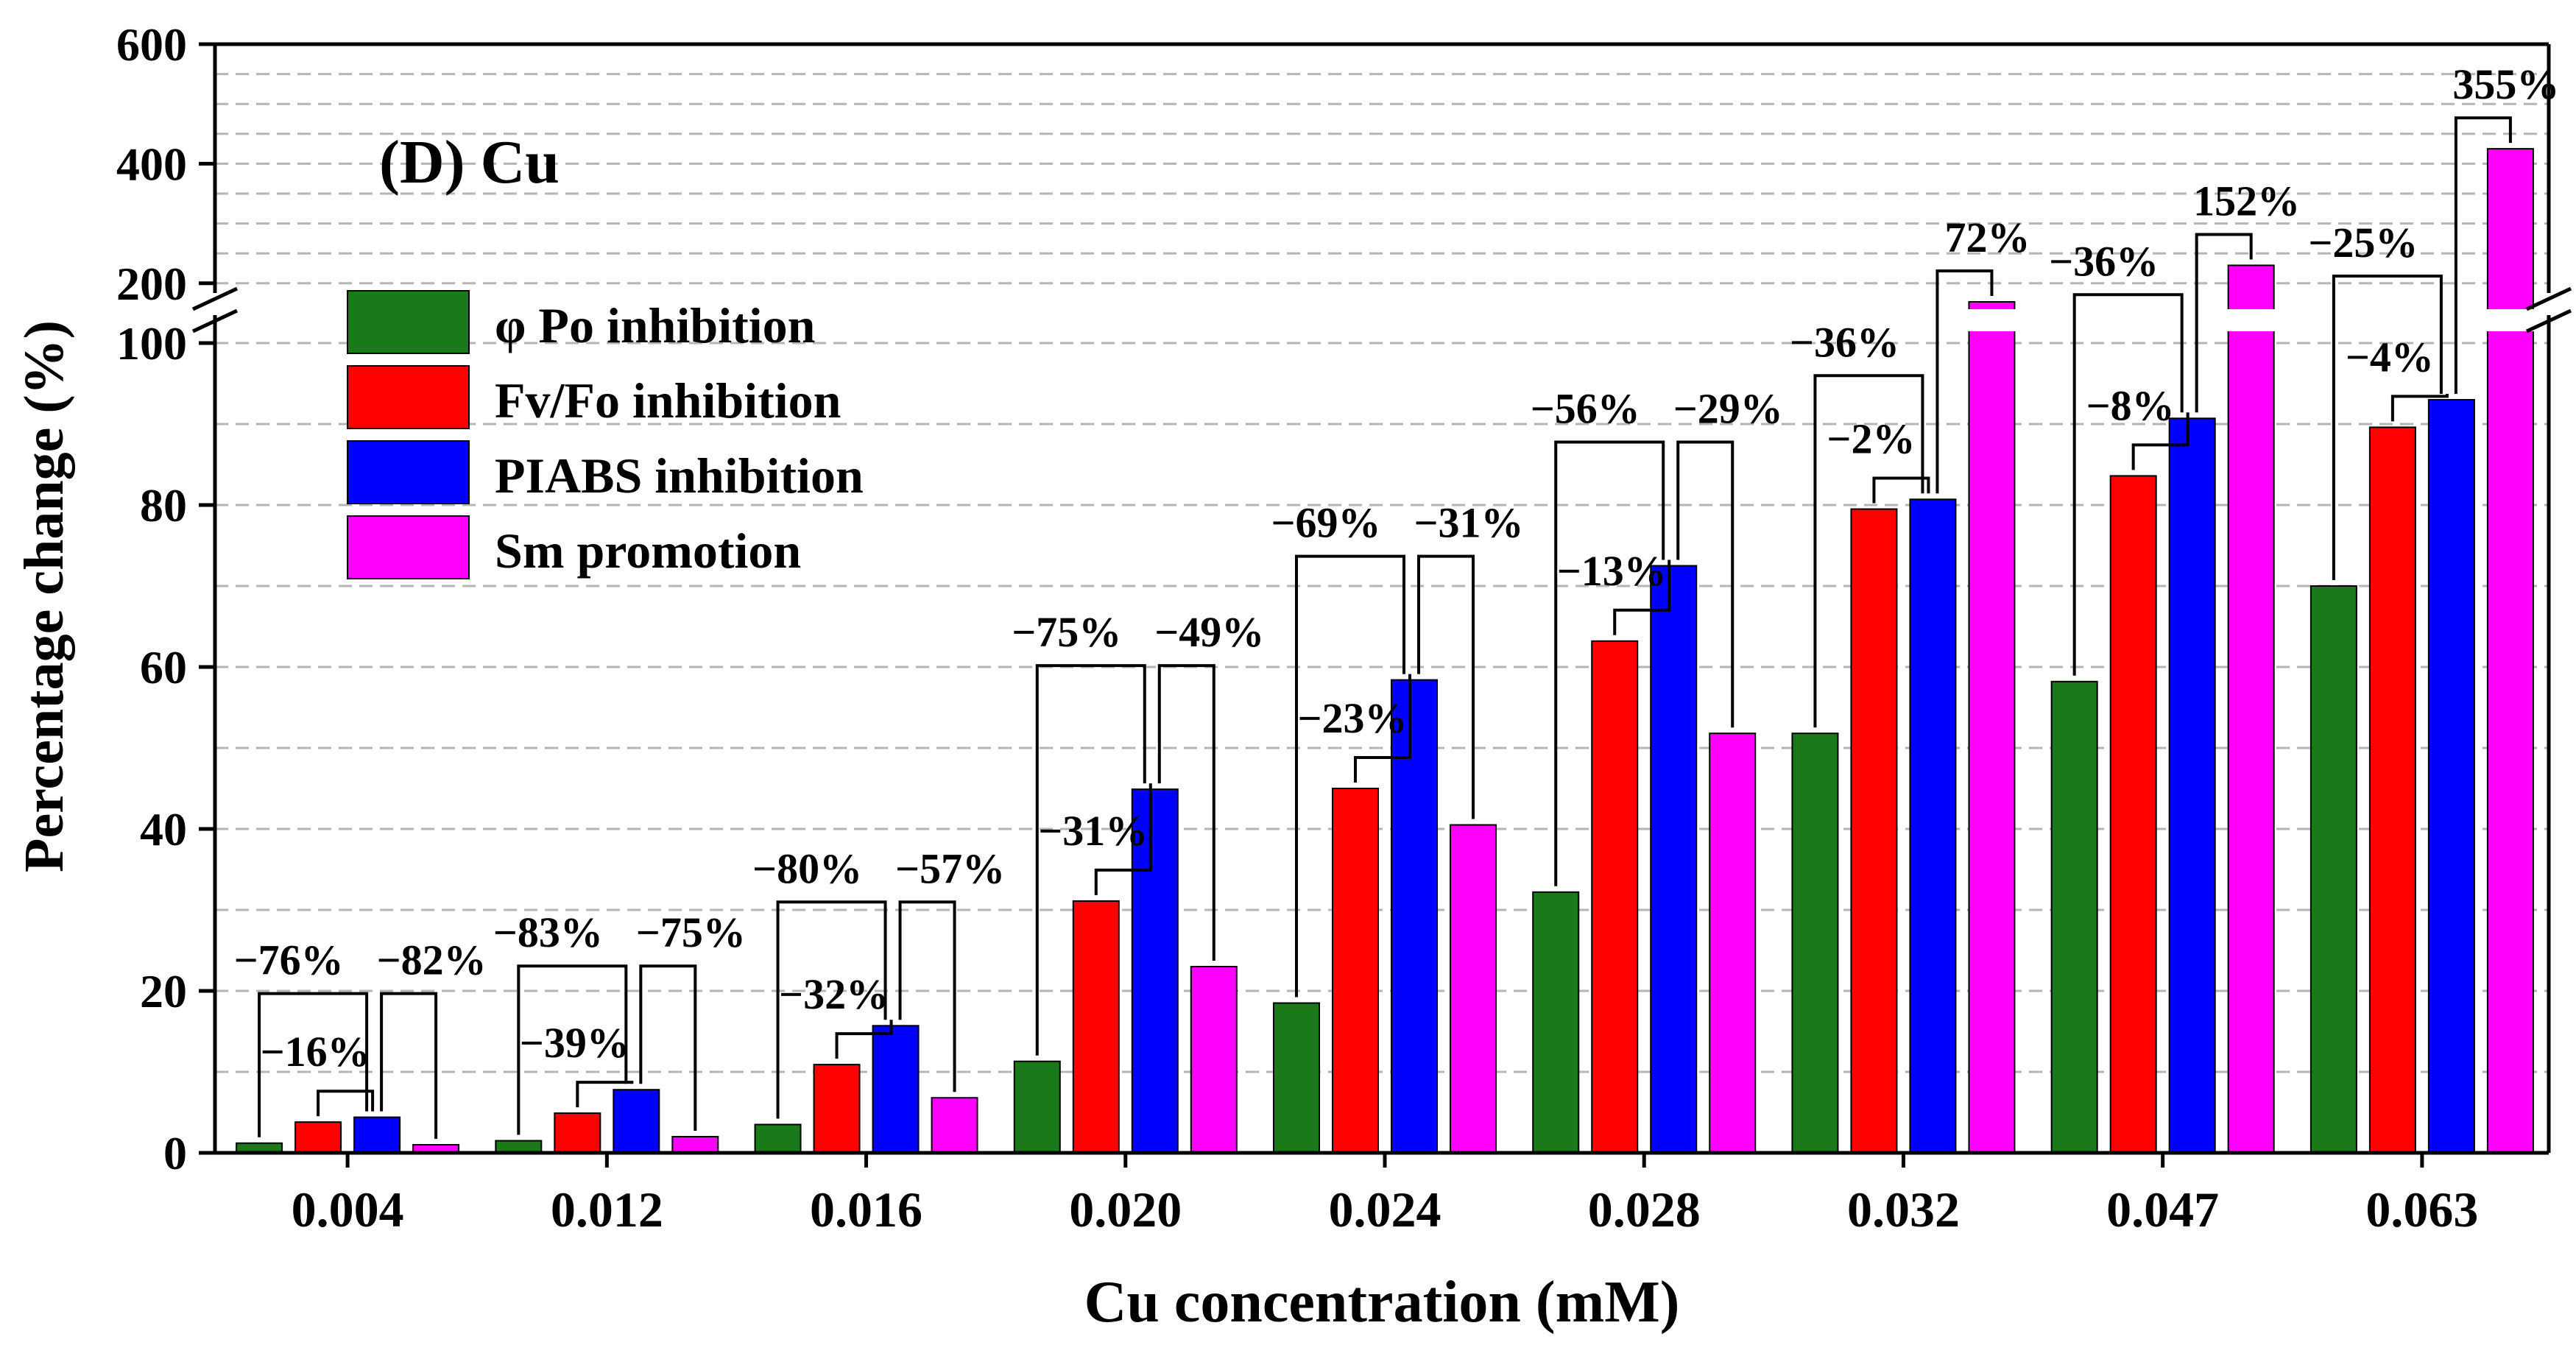 The image size is (2576, 1345). What do you see at coordinates (2421, 1210) in the screenshot?
I see `x-tick-label: 0.063` at bounding box center [2421, 1210].